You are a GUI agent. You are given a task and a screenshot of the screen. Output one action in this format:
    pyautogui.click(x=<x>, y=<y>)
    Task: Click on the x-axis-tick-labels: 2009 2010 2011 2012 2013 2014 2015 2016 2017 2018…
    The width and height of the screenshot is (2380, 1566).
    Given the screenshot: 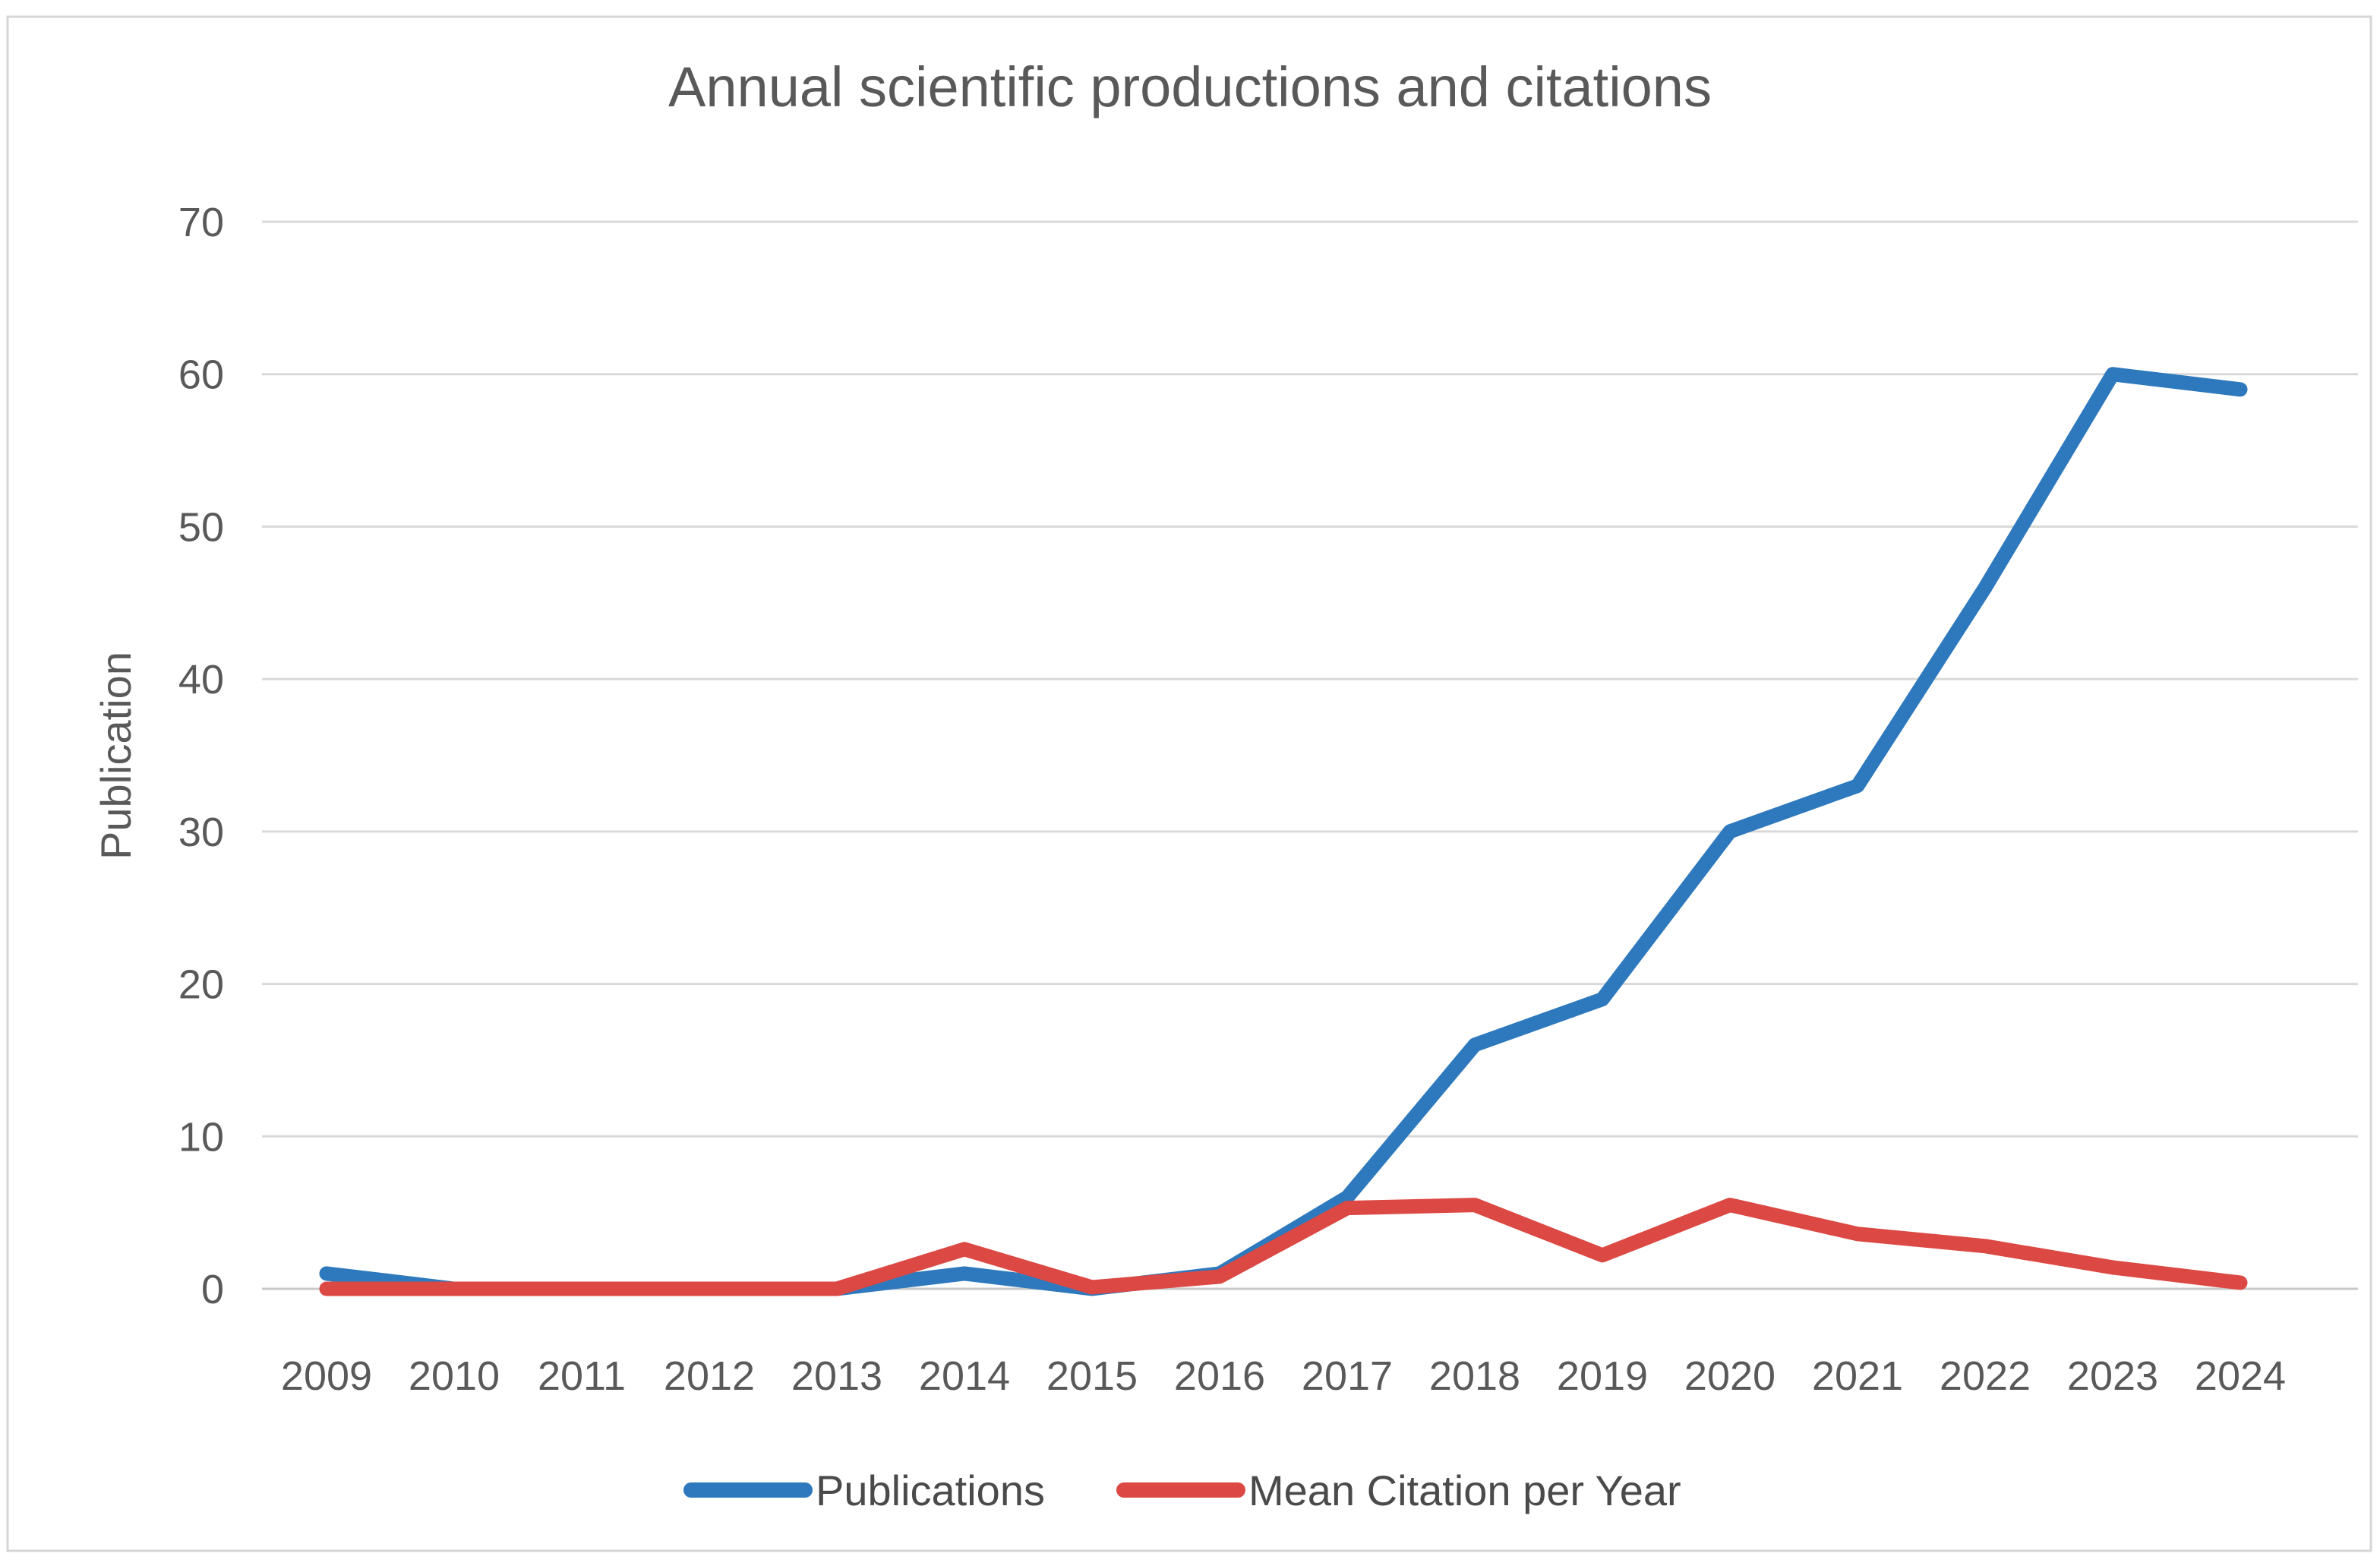 What is the action you would take?
    pyautogui.click(x=1283, y=1376)
    